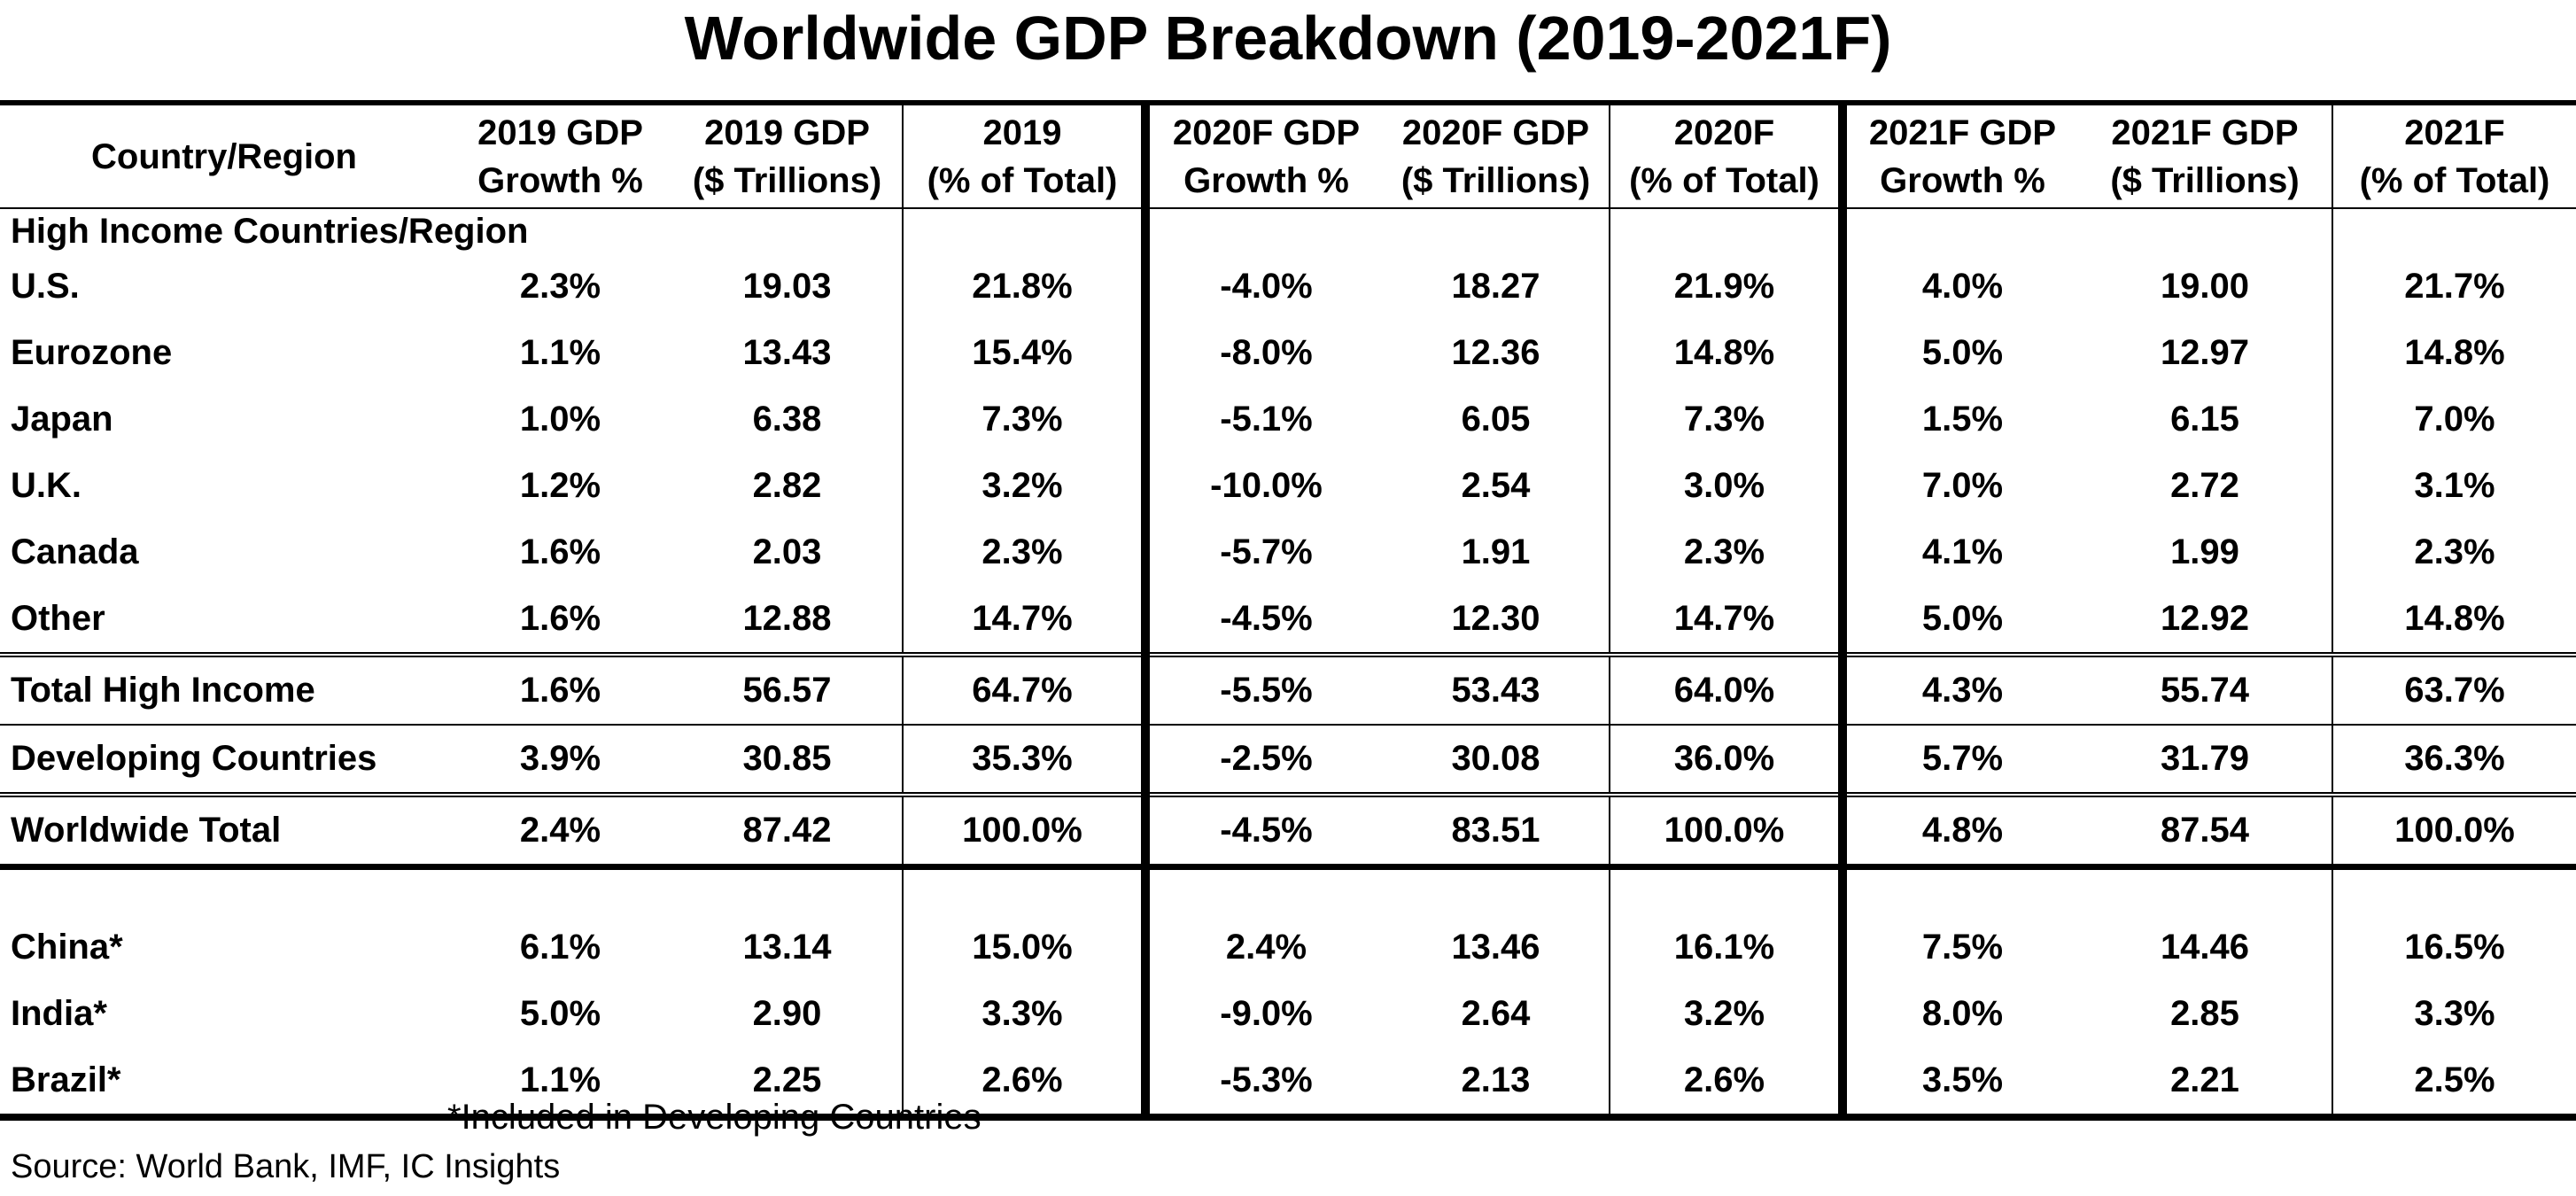  What do you see at coordinates (67, 947) in the screenshot?
I see `row-label: China*` at bounding box center [67, 947].